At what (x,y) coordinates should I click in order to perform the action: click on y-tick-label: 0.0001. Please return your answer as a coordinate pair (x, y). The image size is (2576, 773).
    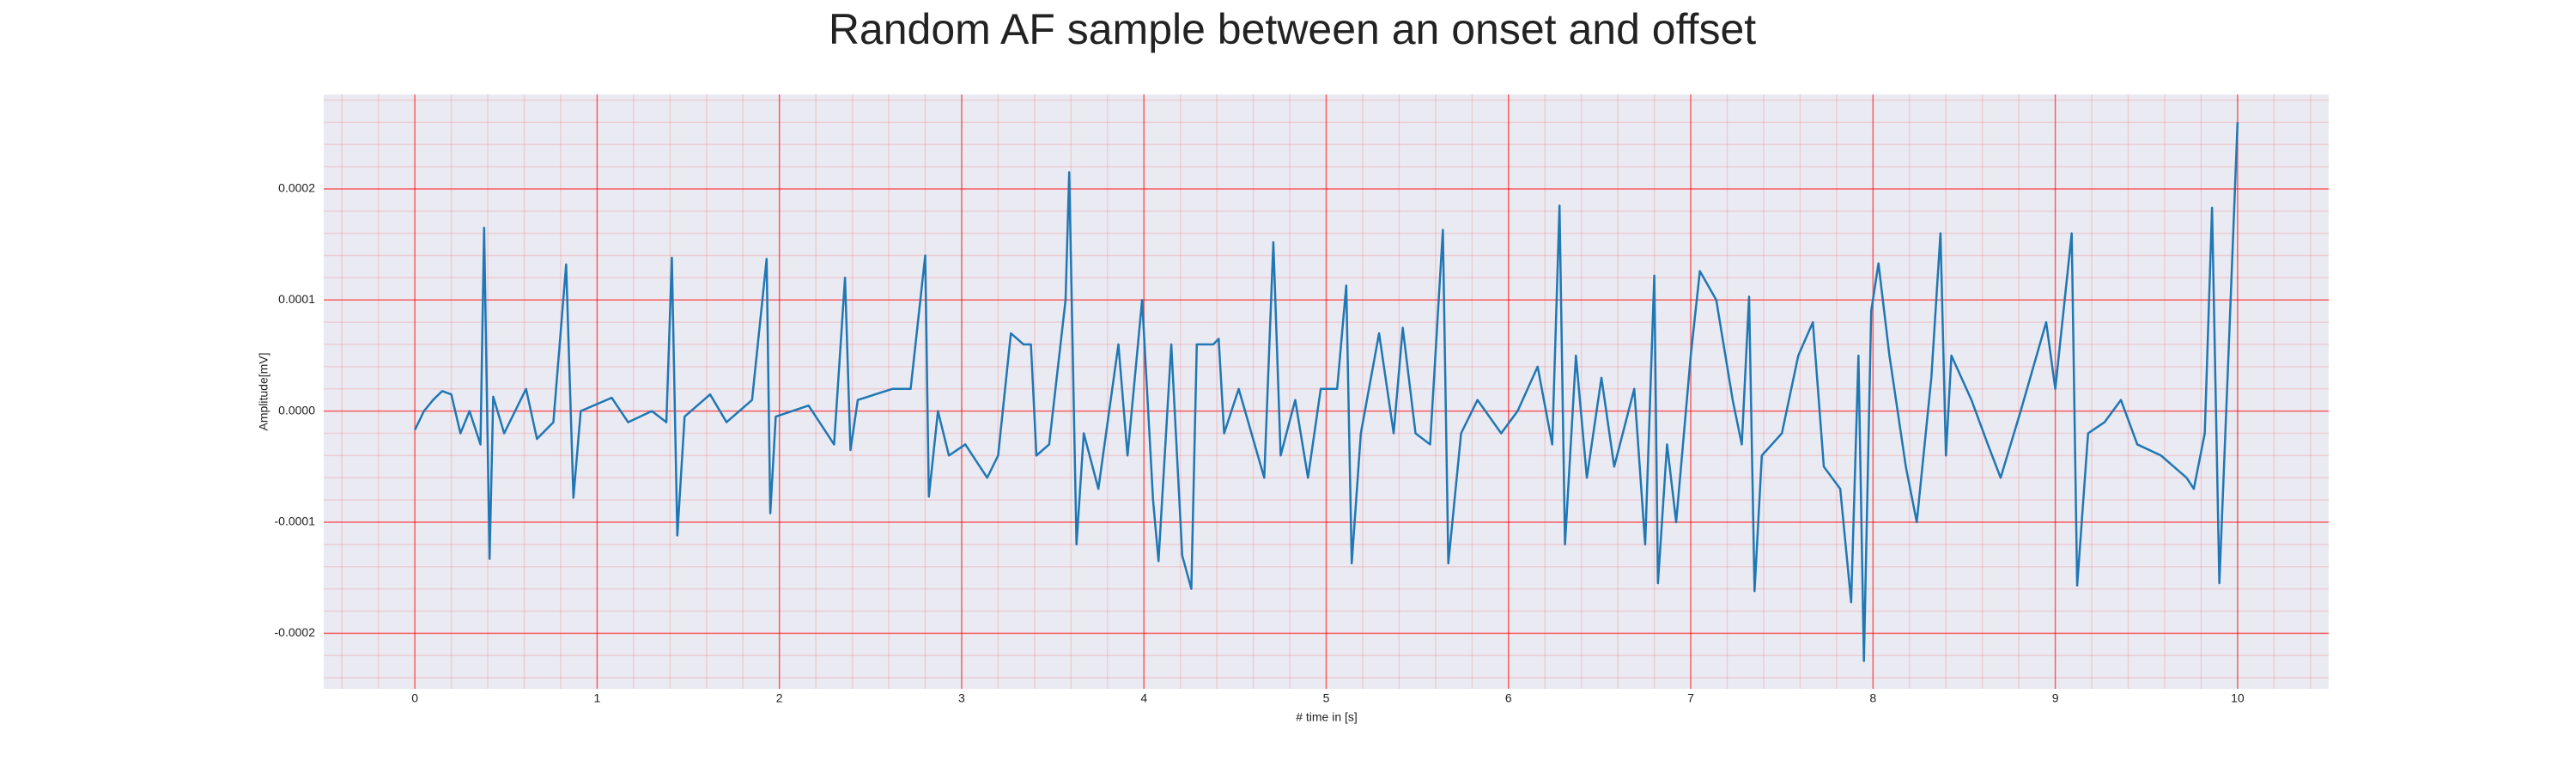
    Looking at the image, I should click on (296, 299).